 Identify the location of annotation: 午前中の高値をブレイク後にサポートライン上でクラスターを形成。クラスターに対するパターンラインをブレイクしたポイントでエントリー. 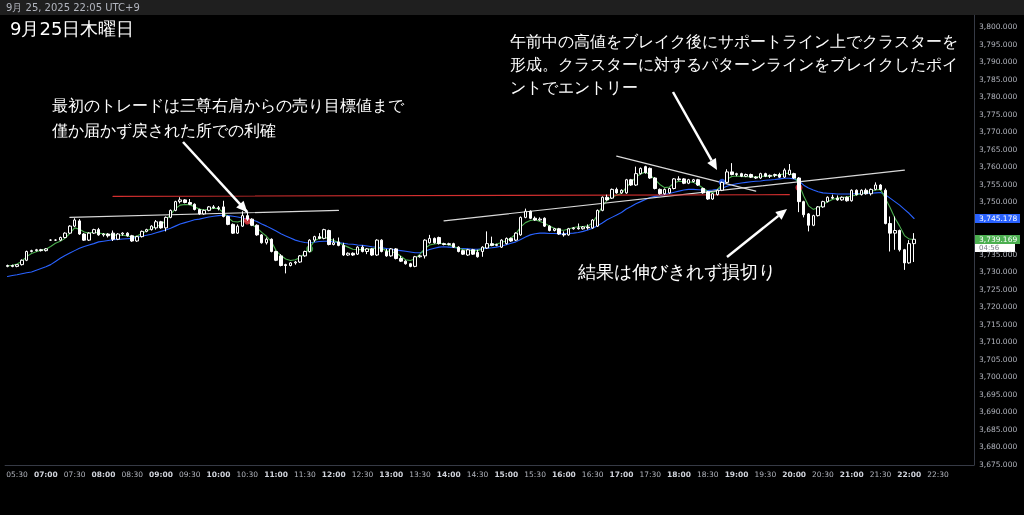
(734, 64).